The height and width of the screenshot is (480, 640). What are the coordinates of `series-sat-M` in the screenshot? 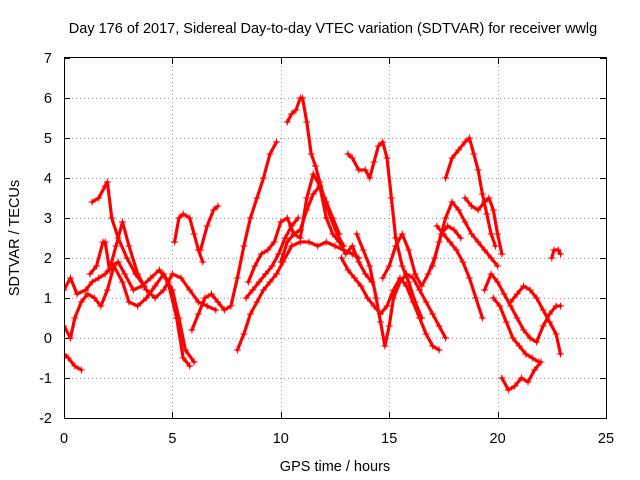 It's located at (326, 228).